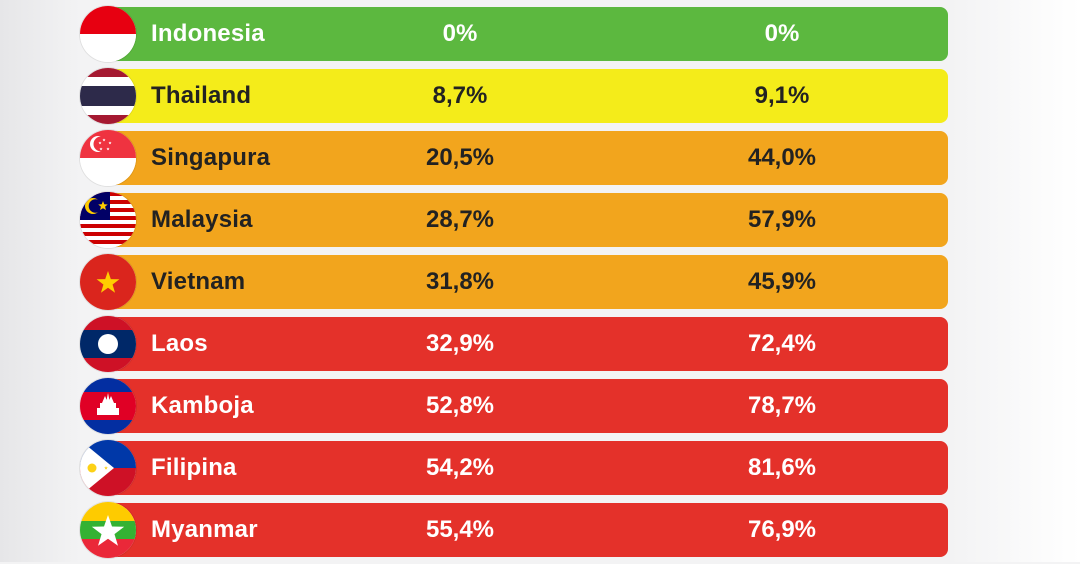 Image resolution: width=1080 pixels, height=564 pixels. What do you see at coordinates (782, 529) in the screenshot?
I see `value-column-2: 76,9%` at bounding box center [782, 529].